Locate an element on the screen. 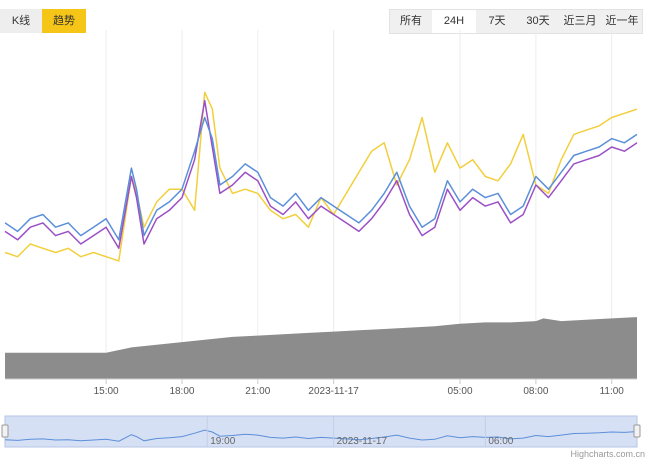  x-tick-label: 08:00 is located at coordinates (535, 391).